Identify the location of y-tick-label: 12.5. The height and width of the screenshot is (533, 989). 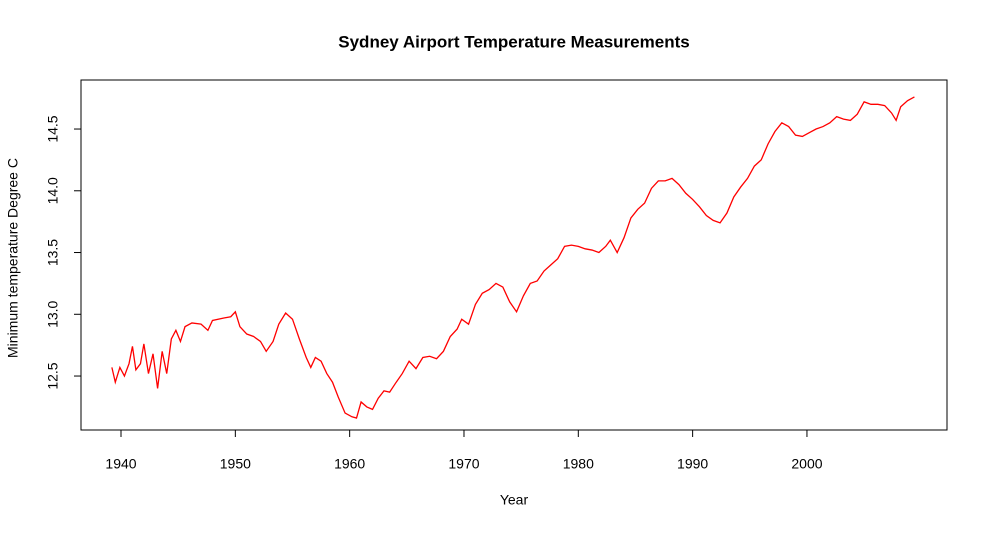
(53, 375).